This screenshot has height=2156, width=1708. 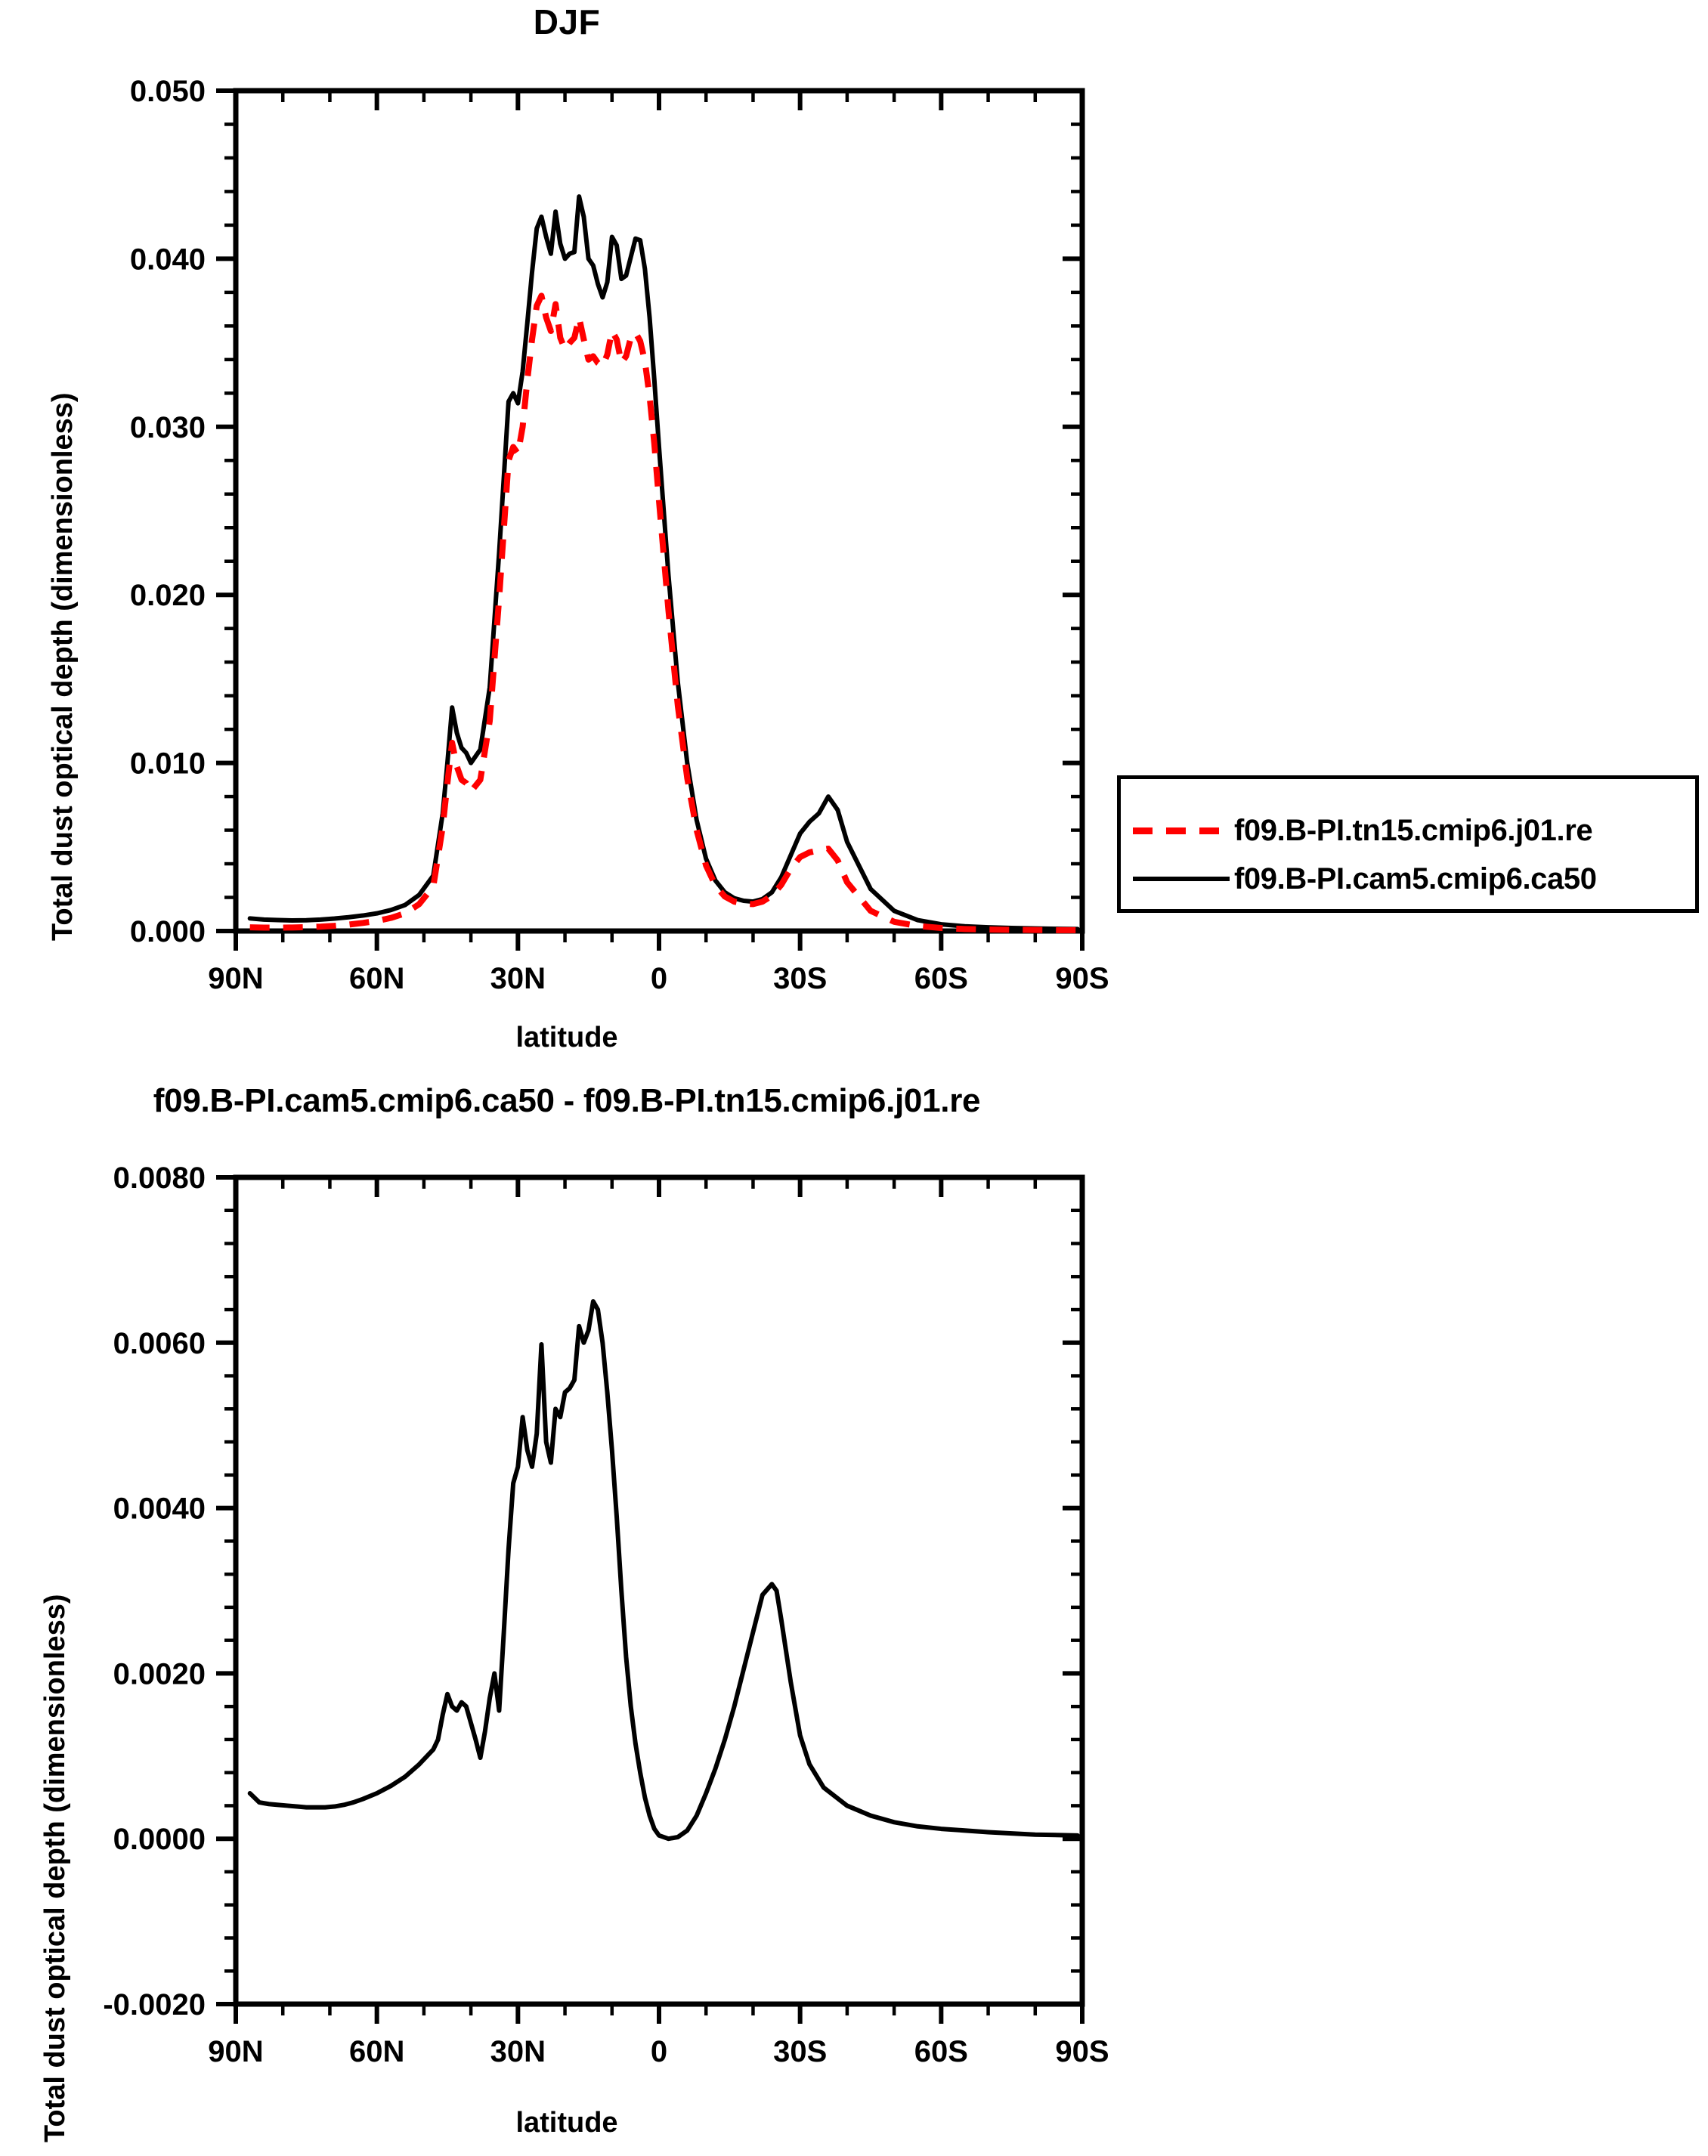 I want to click on y-tick-label: 0.020, so click(x=168, y=595).